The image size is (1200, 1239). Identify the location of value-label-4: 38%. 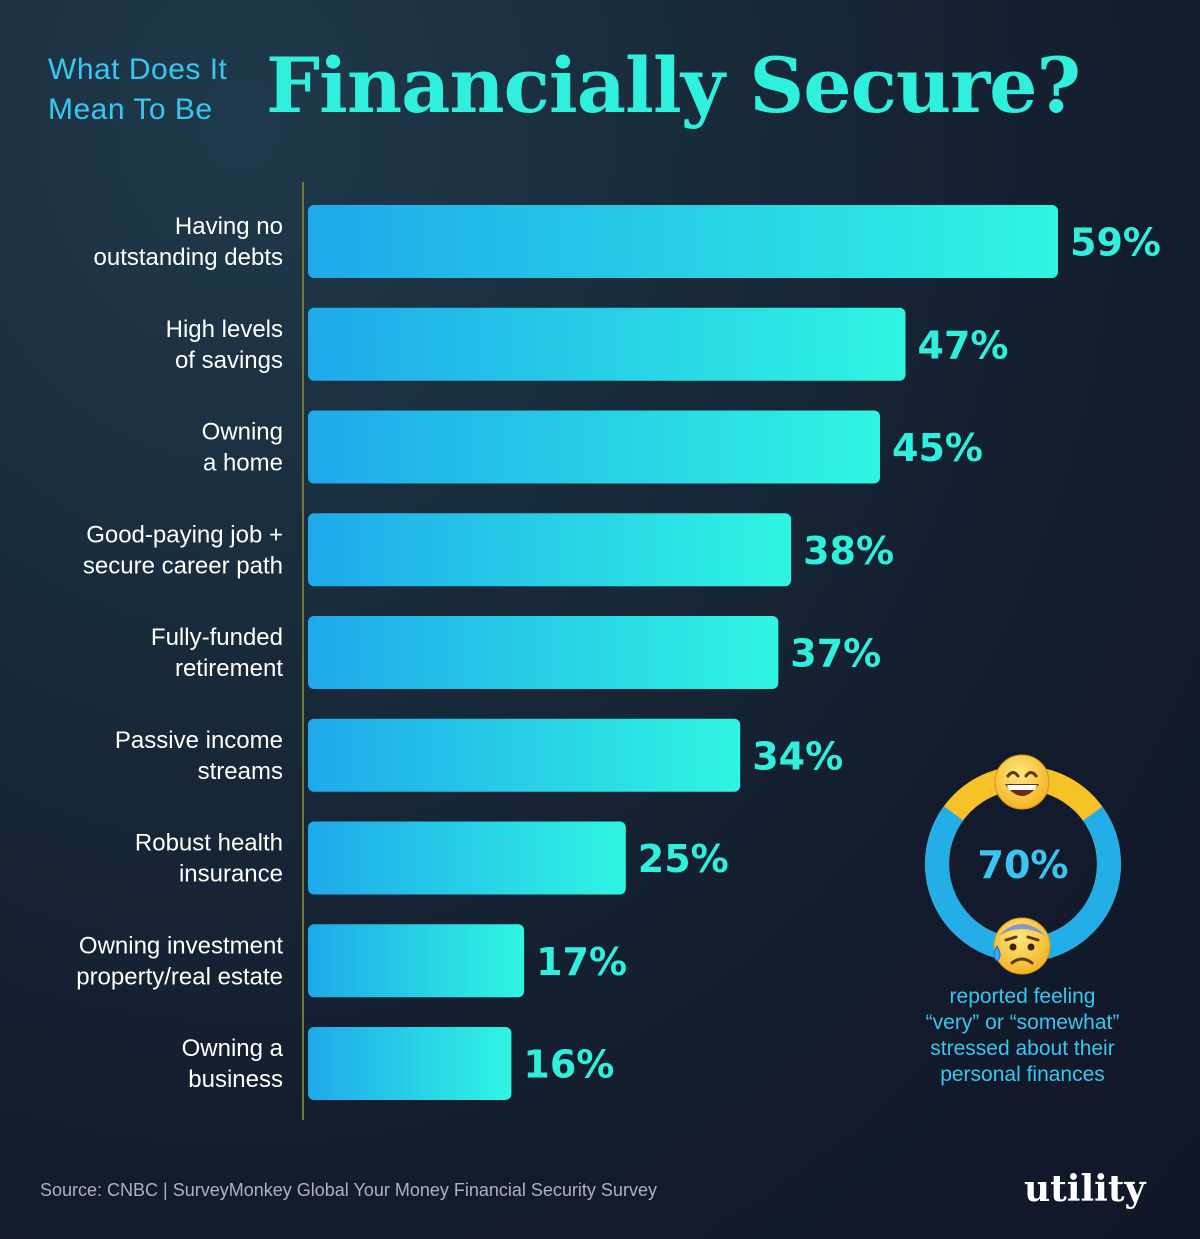
(848, 551).